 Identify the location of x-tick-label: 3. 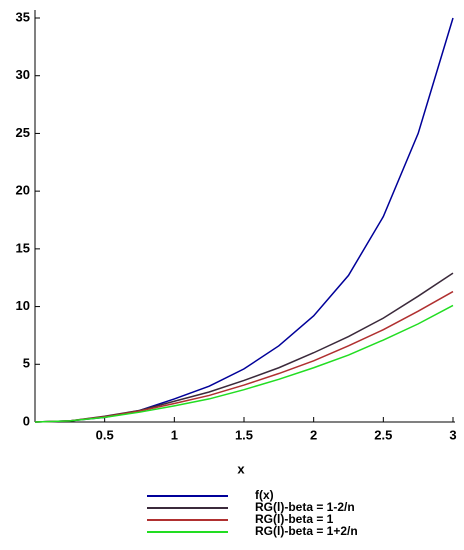
(452, 434).